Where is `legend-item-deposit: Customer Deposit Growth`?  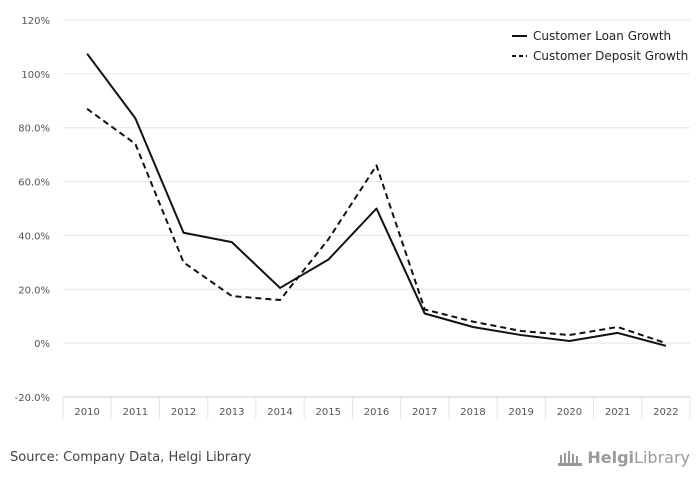 legend-item-deposit: Customer Deposit Growth is located at coordinates (600, 56).